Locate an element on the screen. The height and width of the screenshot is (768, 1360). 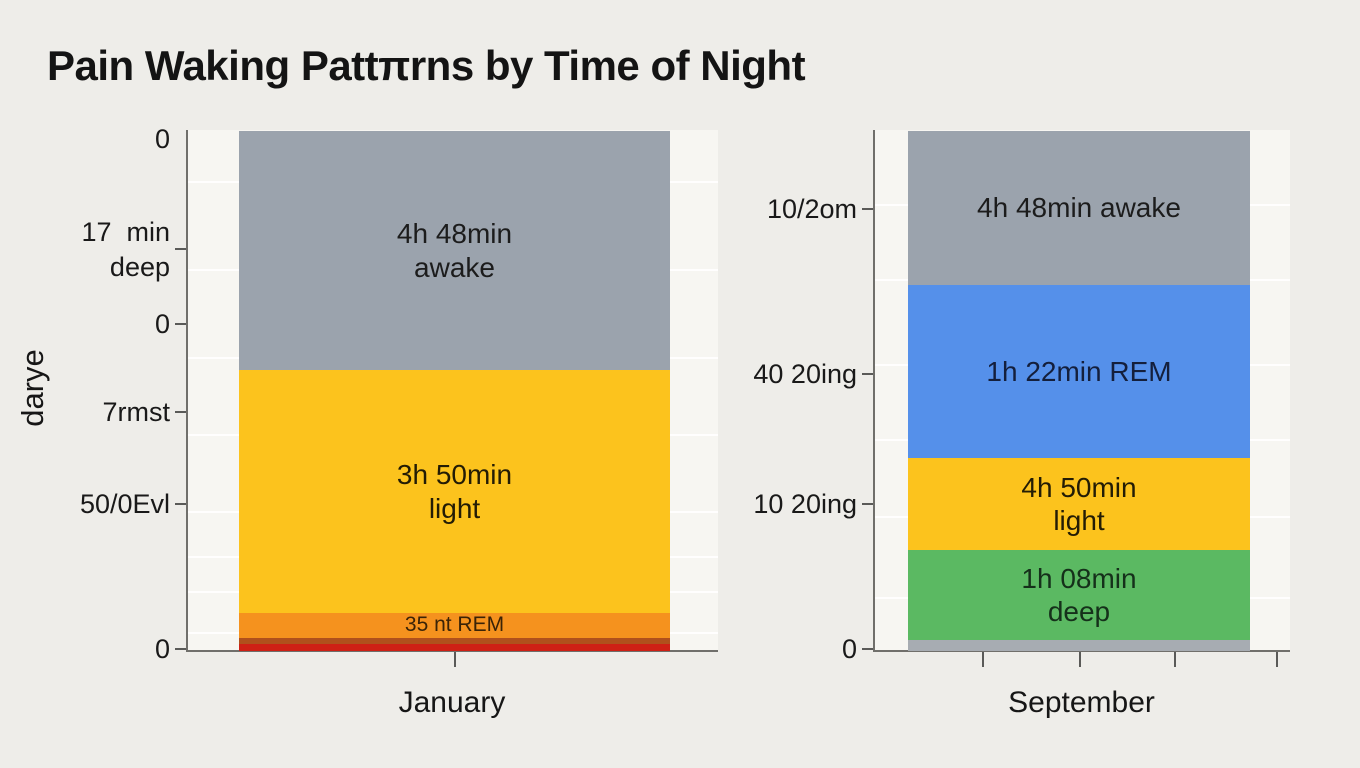
segment-label: 1h 22min REM is located at coordinates (1079, 371).